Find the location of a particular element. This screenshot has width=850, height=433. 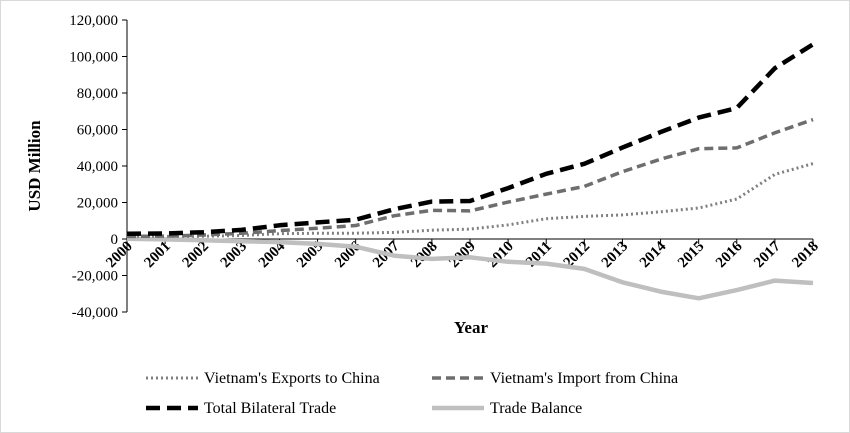

y-tick-label: 120,000 is located at coordinates (93, 21).